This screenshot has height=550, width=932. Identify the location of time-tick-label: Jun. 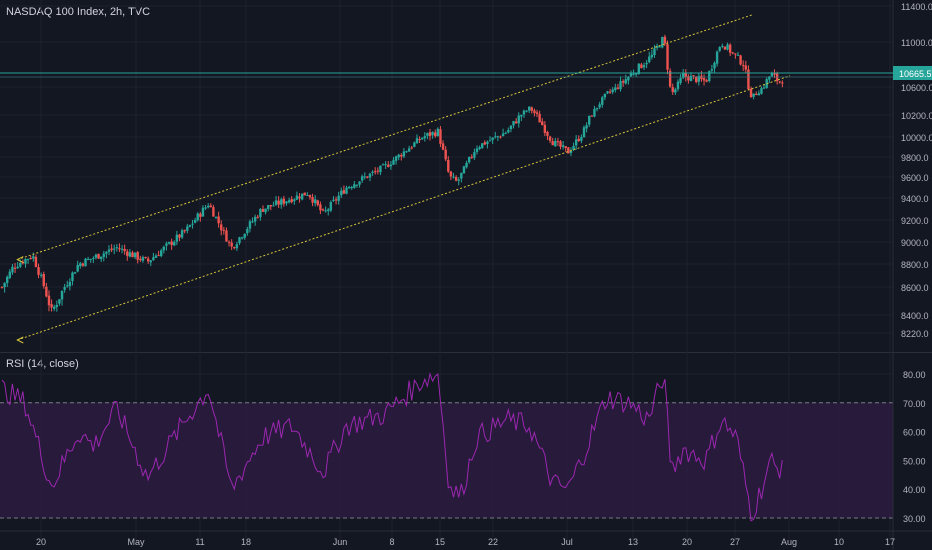
(340, 542).